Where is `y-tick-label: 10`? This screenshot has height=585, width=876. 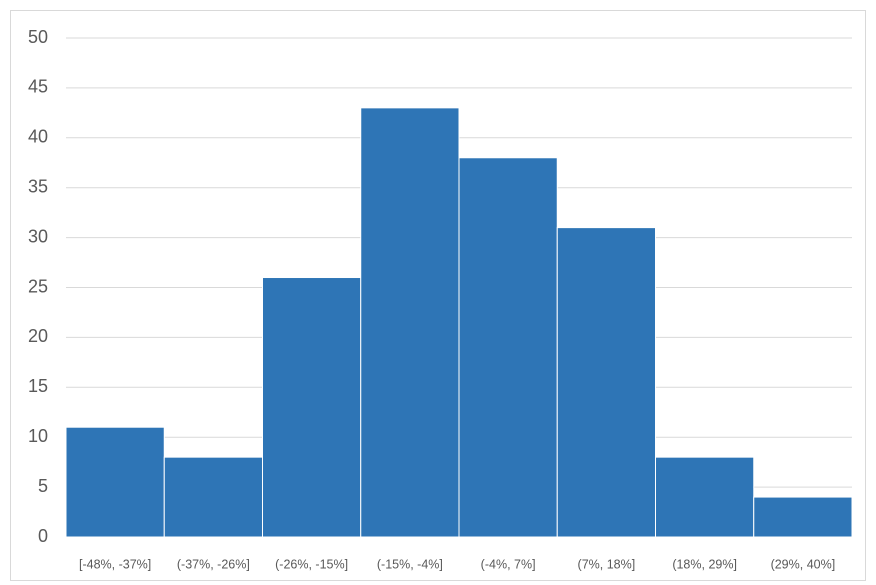
y-tick-label: 10 is located at coordinates (38, 436).